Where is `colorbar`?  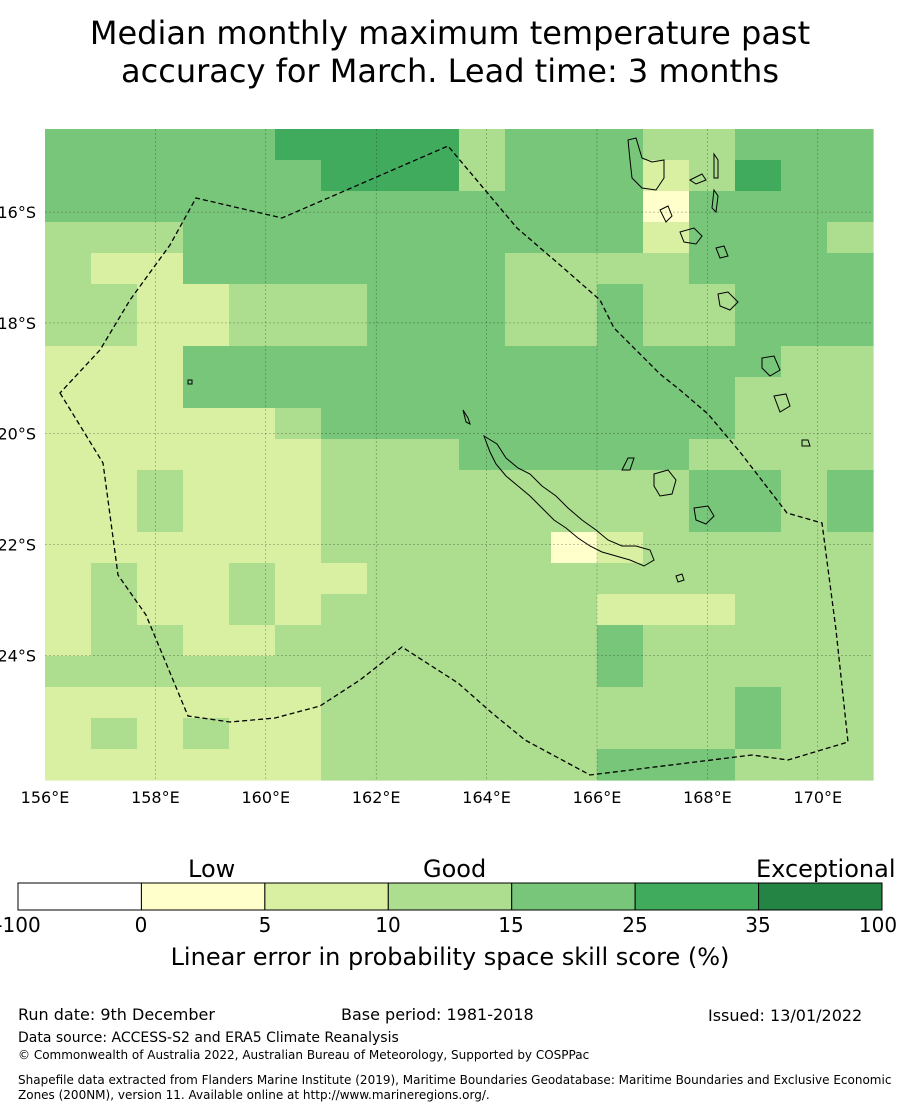 colorbar is located at coordinates (450, 896).